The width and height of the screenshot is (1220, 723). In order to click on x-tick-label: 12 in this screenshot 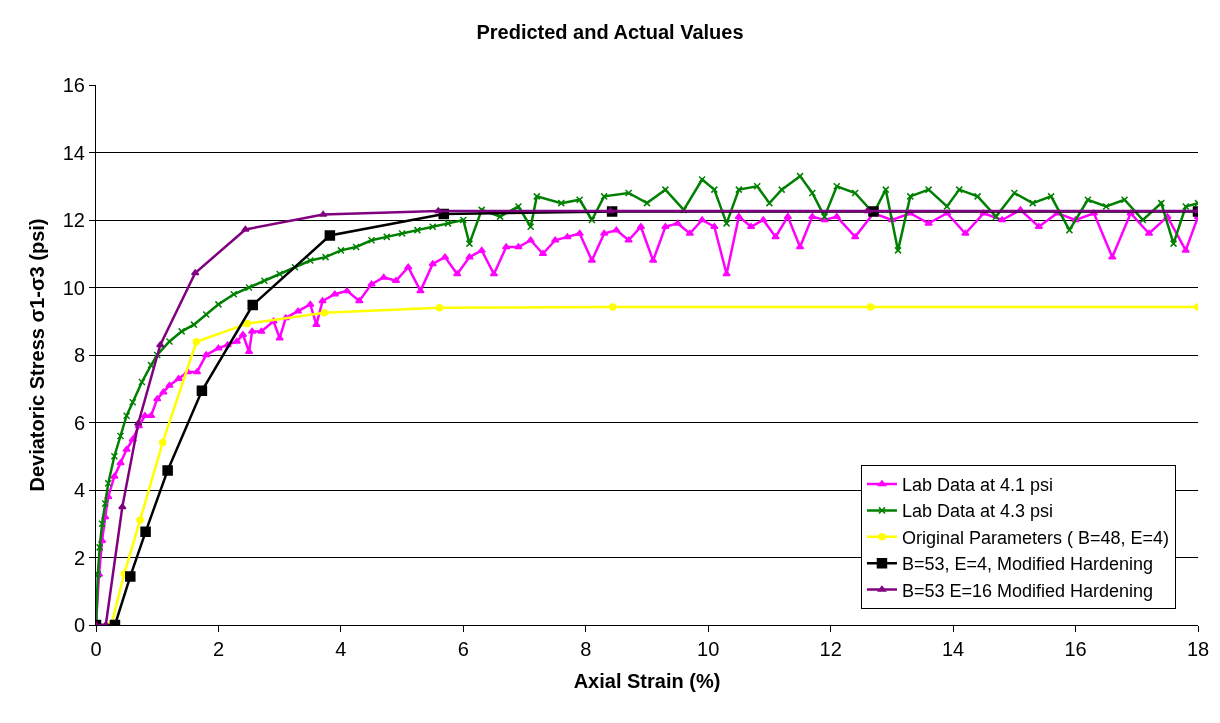, I will do `click(830, 649)`.